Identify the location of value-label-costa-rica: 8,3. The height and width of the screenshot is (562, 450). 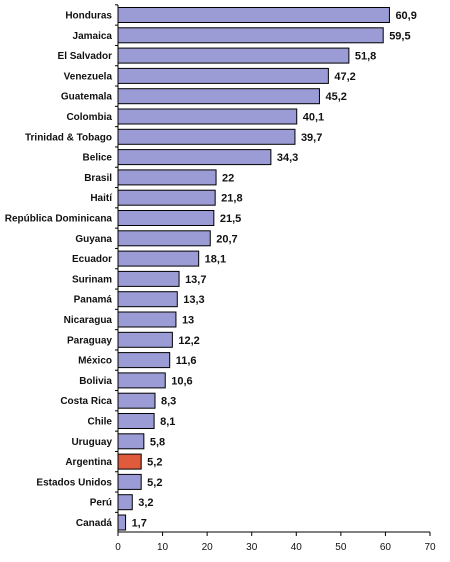
(168, 402).